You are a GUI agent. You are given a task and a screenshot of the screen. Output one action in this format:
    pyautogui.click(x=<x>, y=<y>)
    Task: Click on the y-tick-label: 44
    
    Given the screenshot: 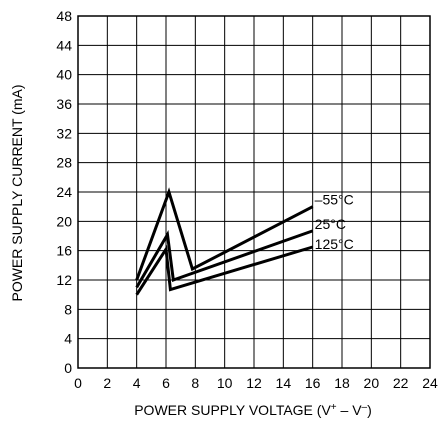 What is the action you would take?
    pyautogui.click(x=64, y=45)
    